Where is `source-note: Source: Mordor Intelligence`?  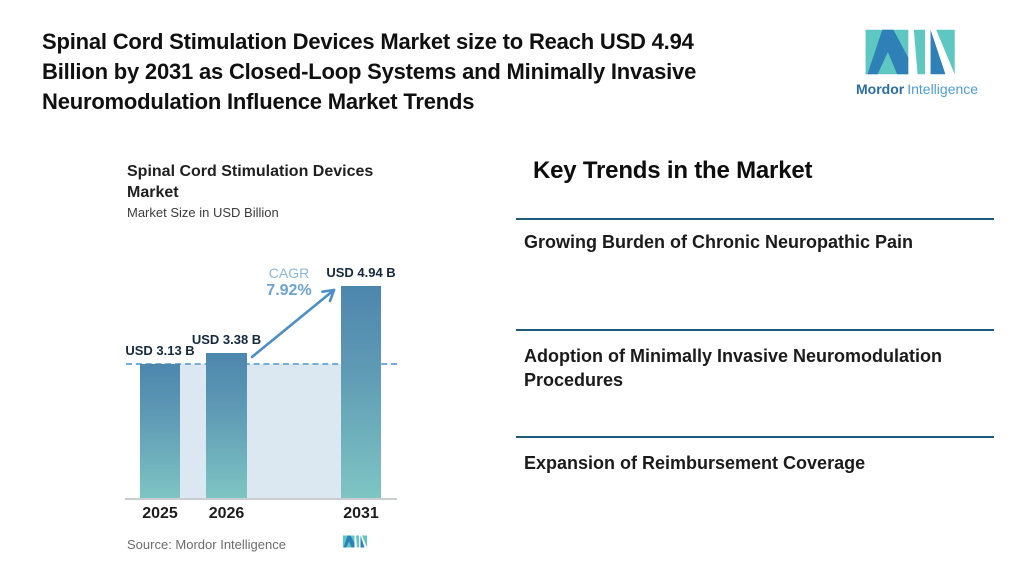 source-note: Source: Mordor Intelligence is located at coordinates (206, 544).